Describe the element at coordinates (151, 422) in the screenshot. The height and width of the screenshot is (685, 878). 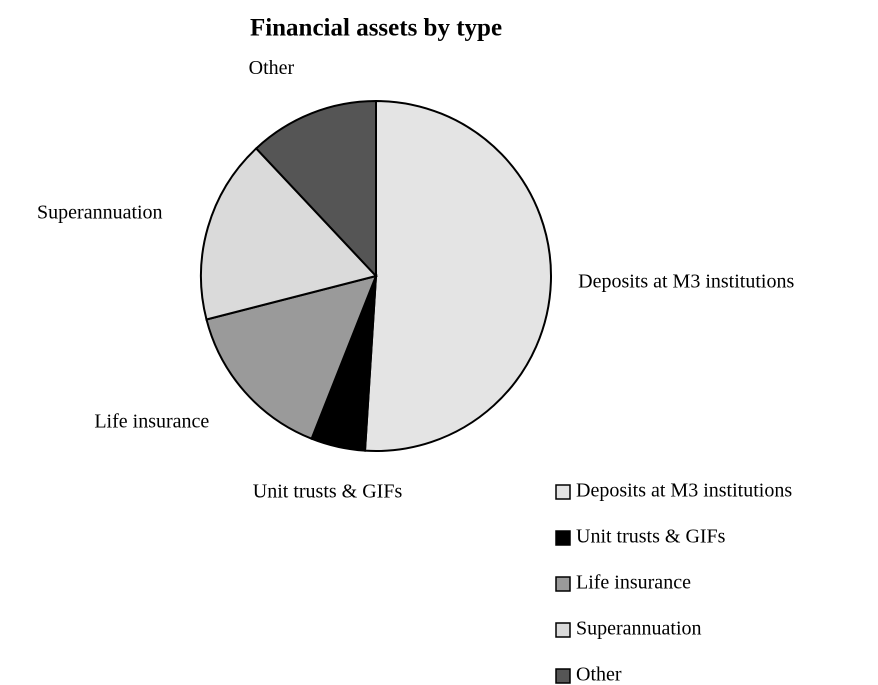
I see `slice-label: Life insurance` at that location.